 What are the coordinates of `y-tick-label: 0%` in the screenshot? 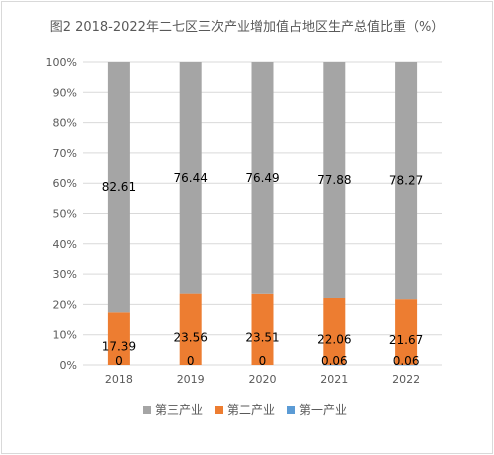 It's located at (68, 365).